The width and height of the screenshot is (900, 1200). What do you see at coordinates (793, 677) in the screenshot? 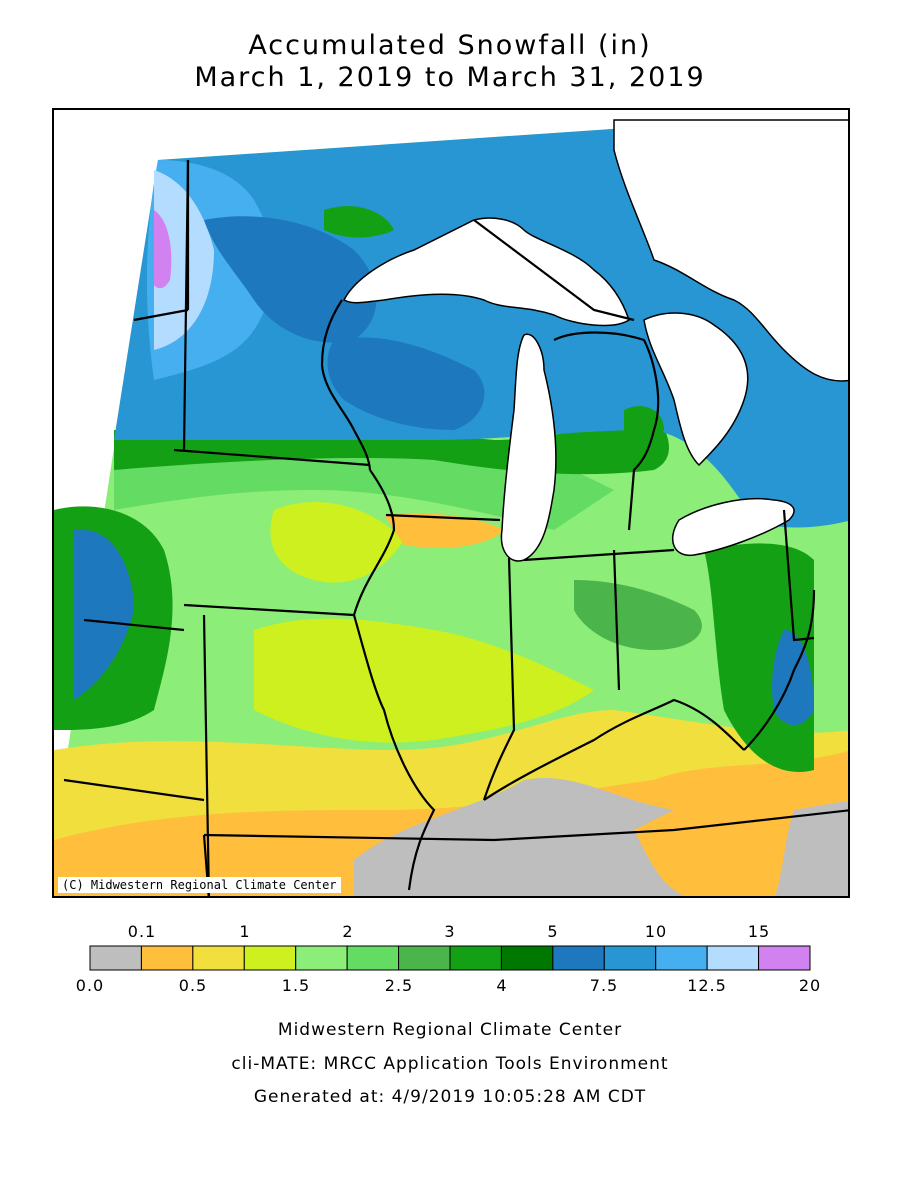
I see `band-blue-east` at bounding box center [793, 677].